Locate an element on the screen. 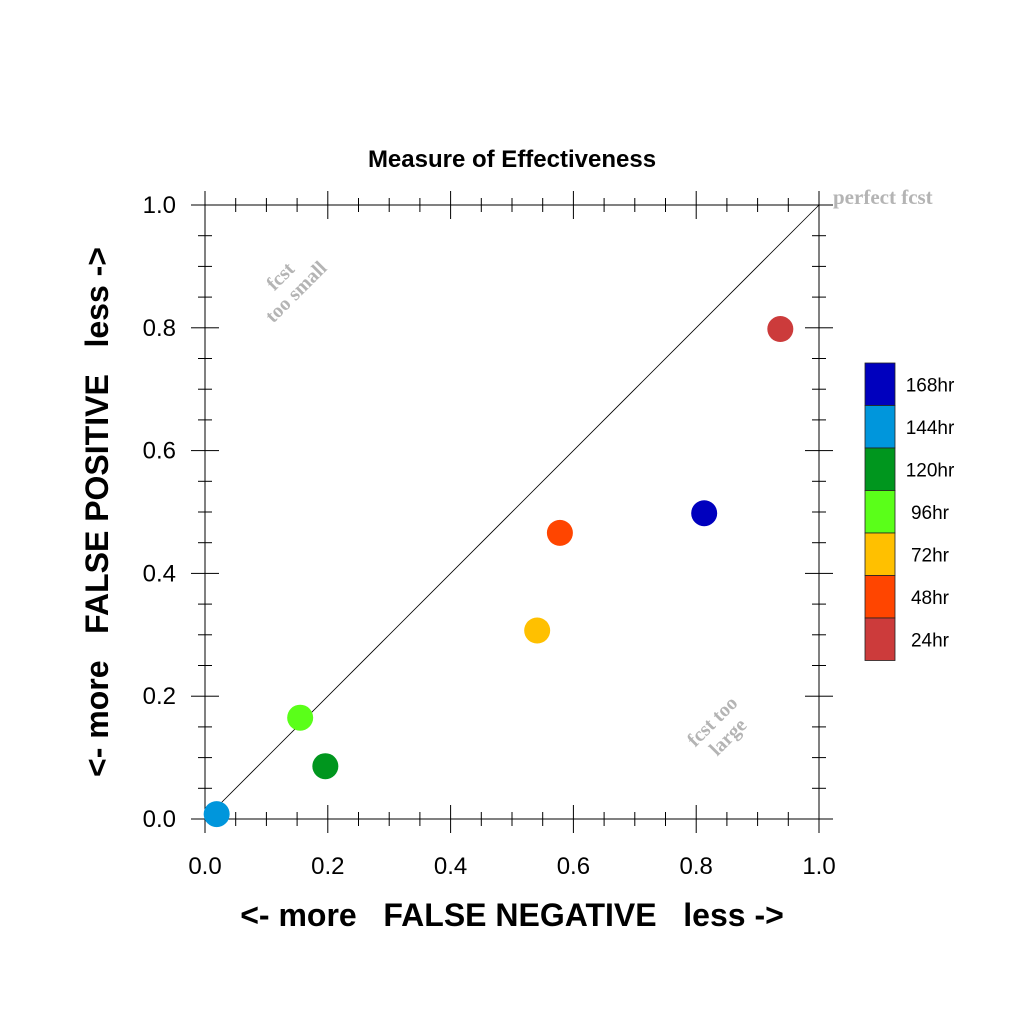  y-tick-label: 0.2 is located at coordinates (159, 696).